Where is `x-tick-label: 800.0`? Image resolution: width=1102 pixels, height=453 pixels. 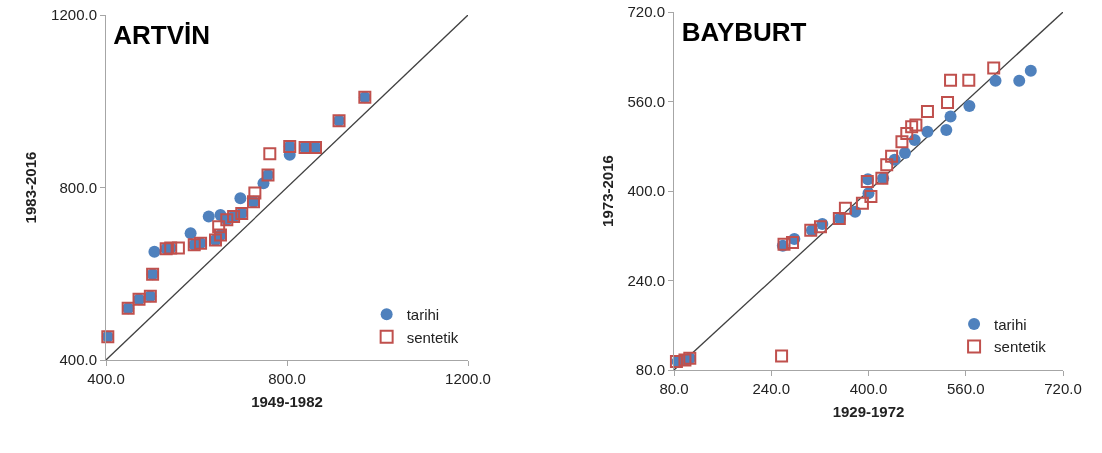
x-tick-label: 800.0 is located at coordinates (287, 378).